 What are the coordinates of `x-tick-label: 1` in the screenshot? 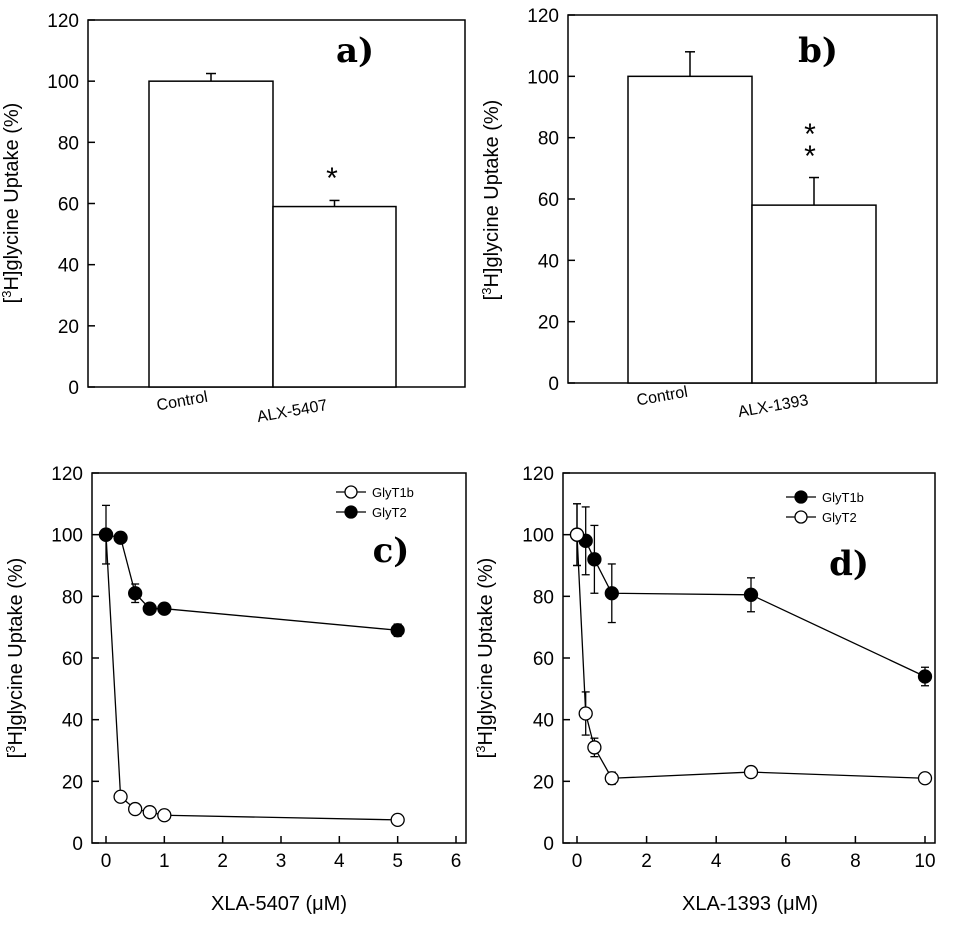 It's located at (164, 861).